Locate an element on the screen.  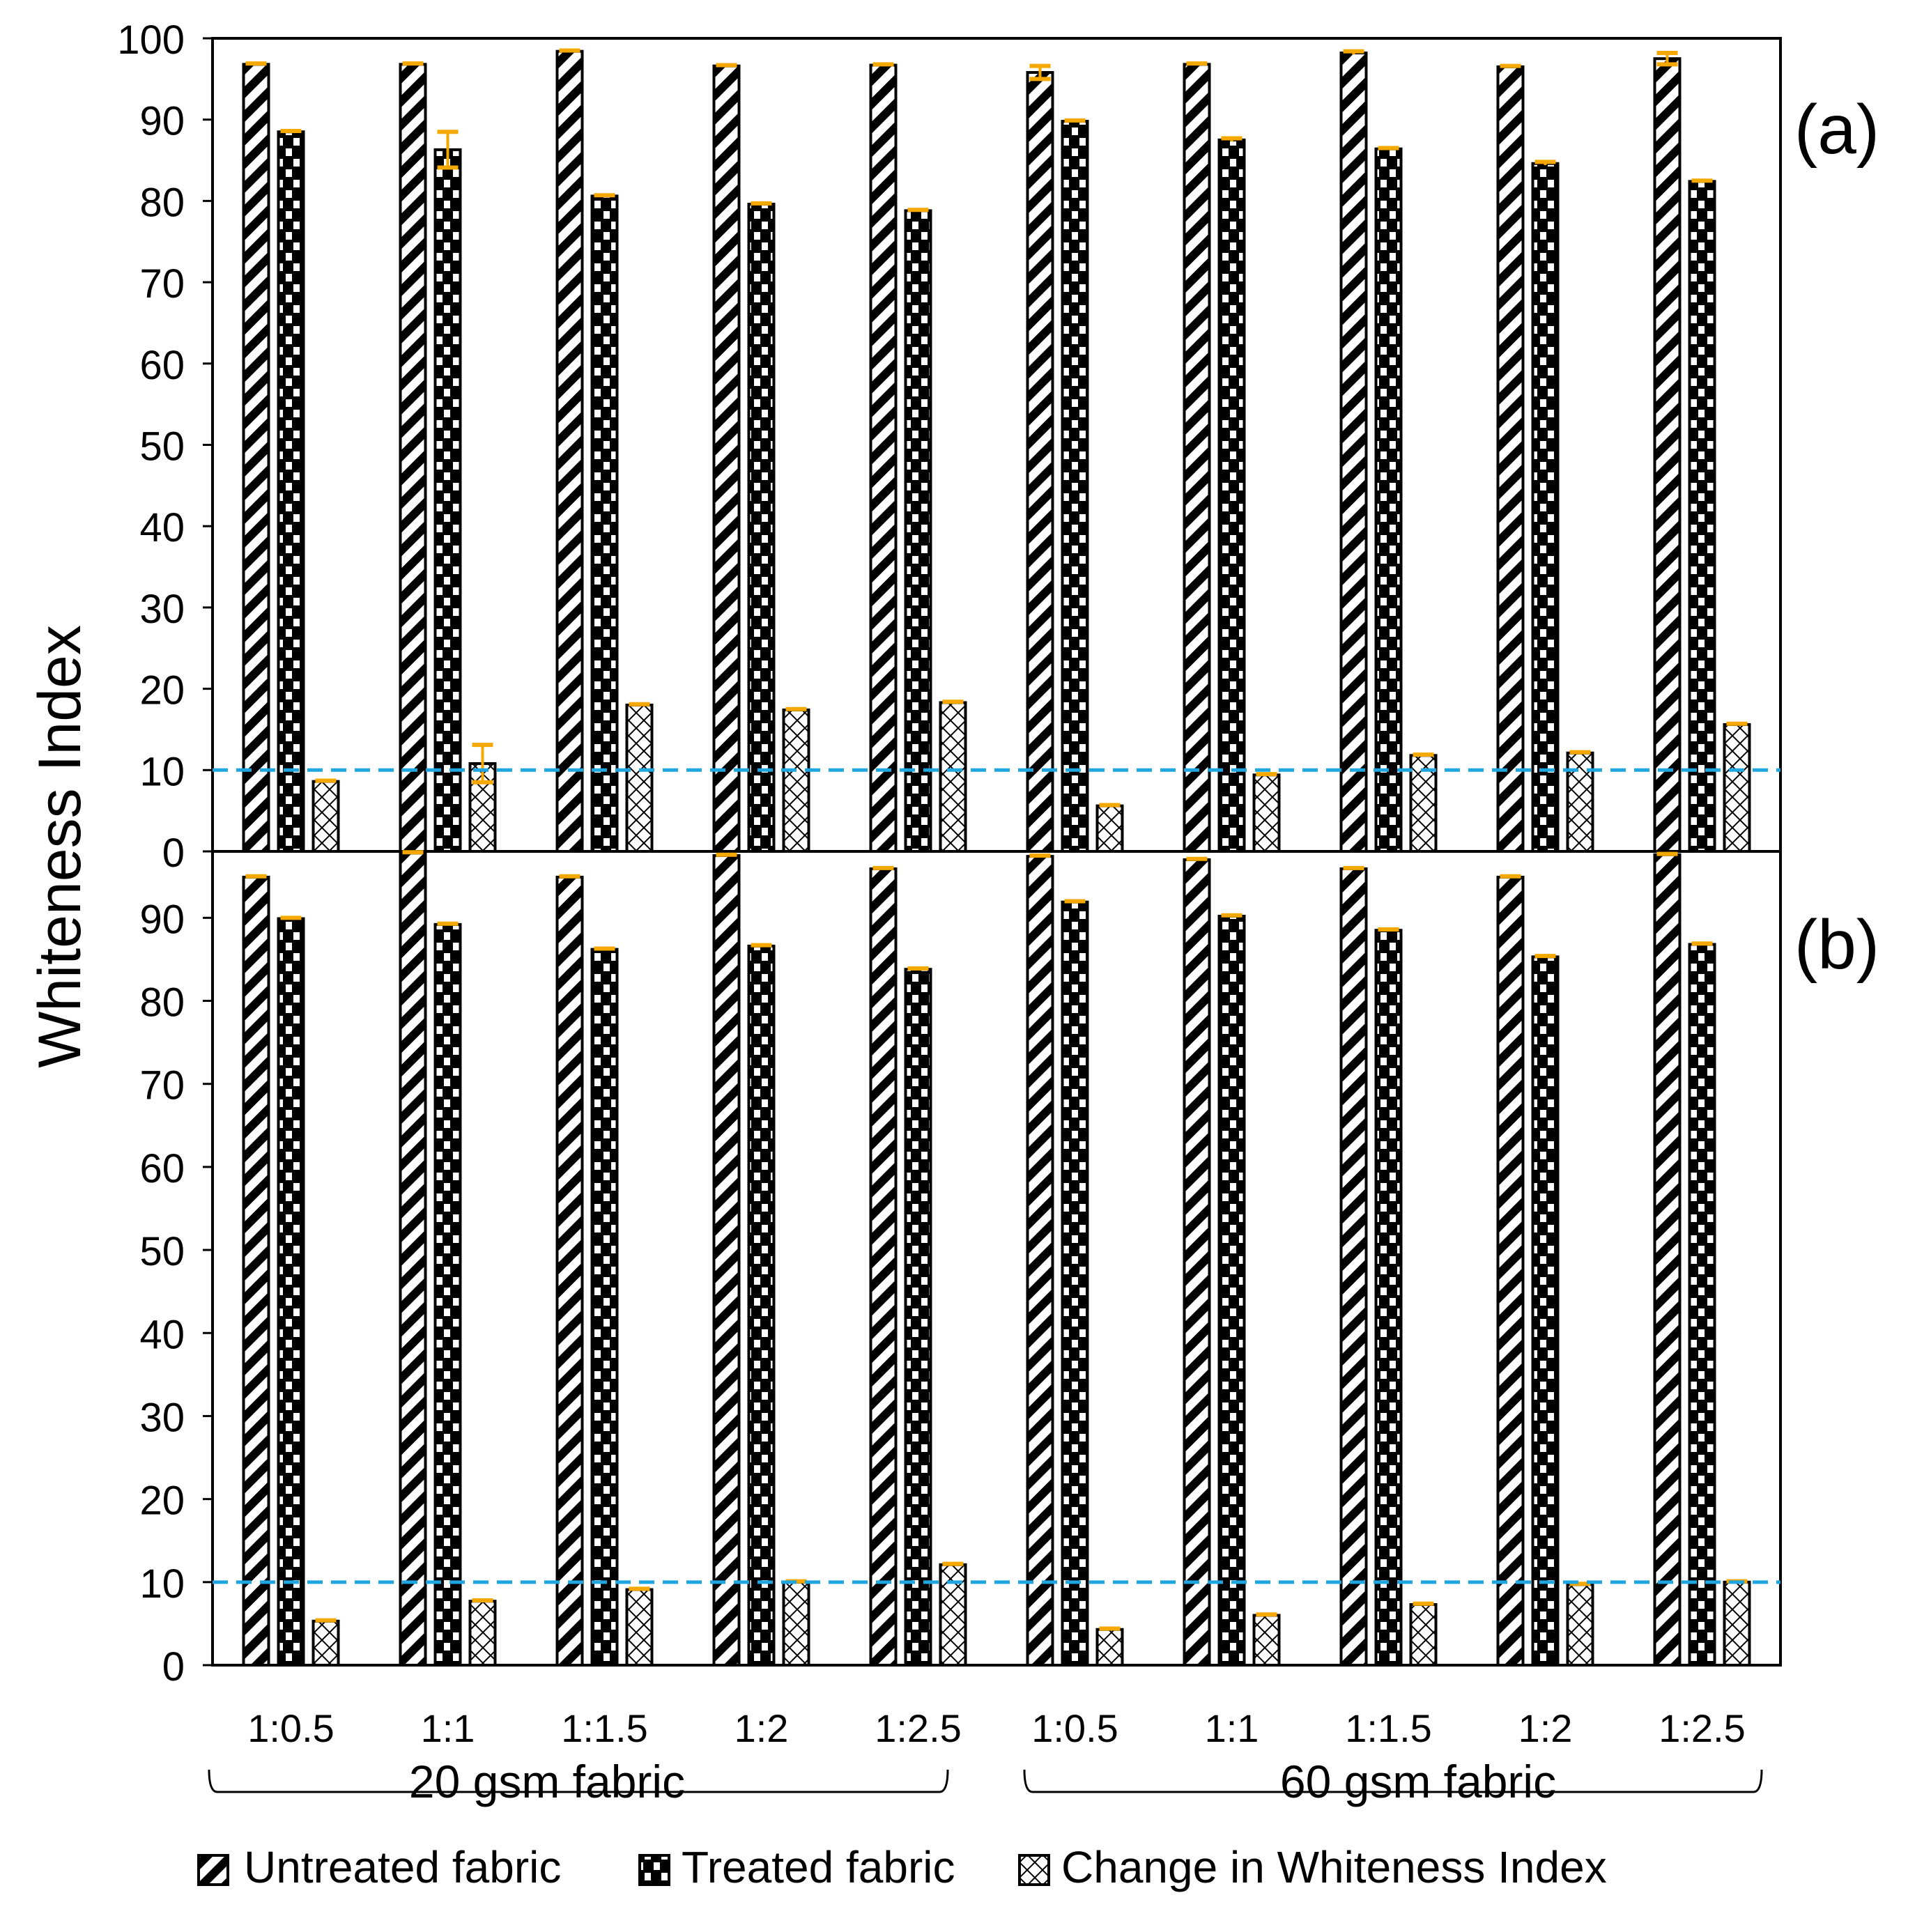
y-tick-label-b-10: 10 is located at coordinates (162, 1584).